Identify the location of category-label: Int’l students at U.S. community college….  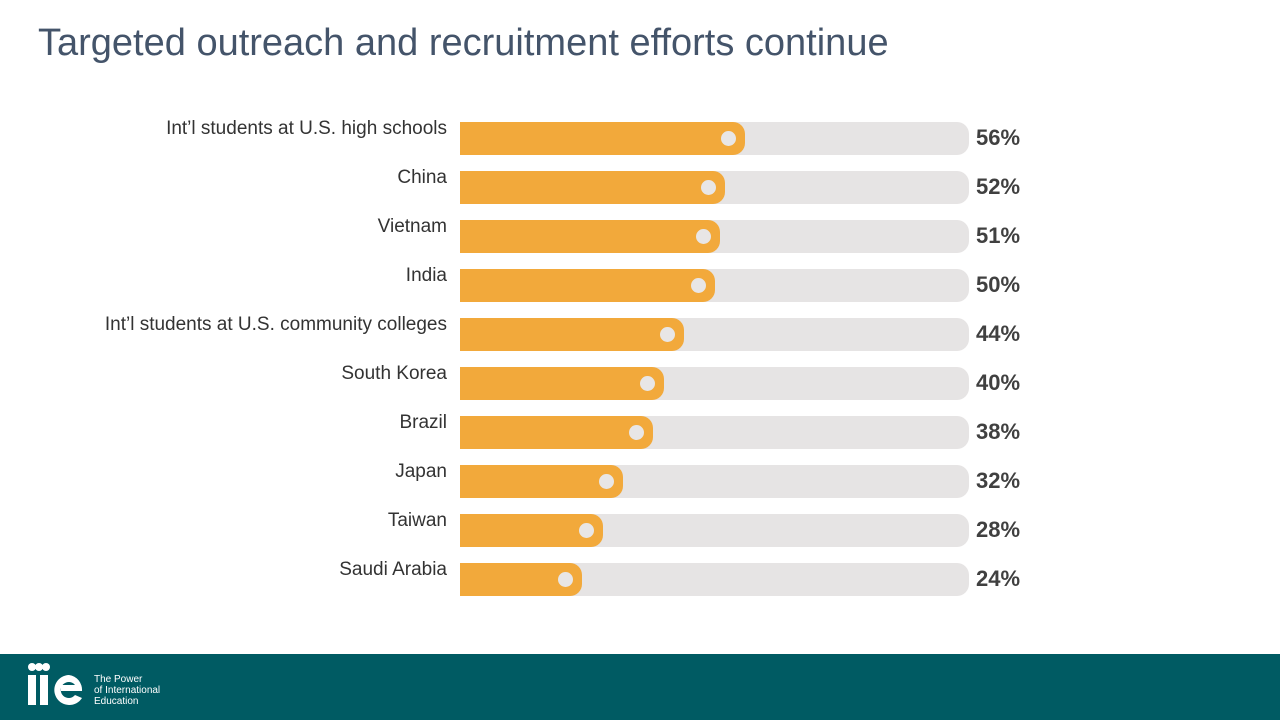
(275, 324).